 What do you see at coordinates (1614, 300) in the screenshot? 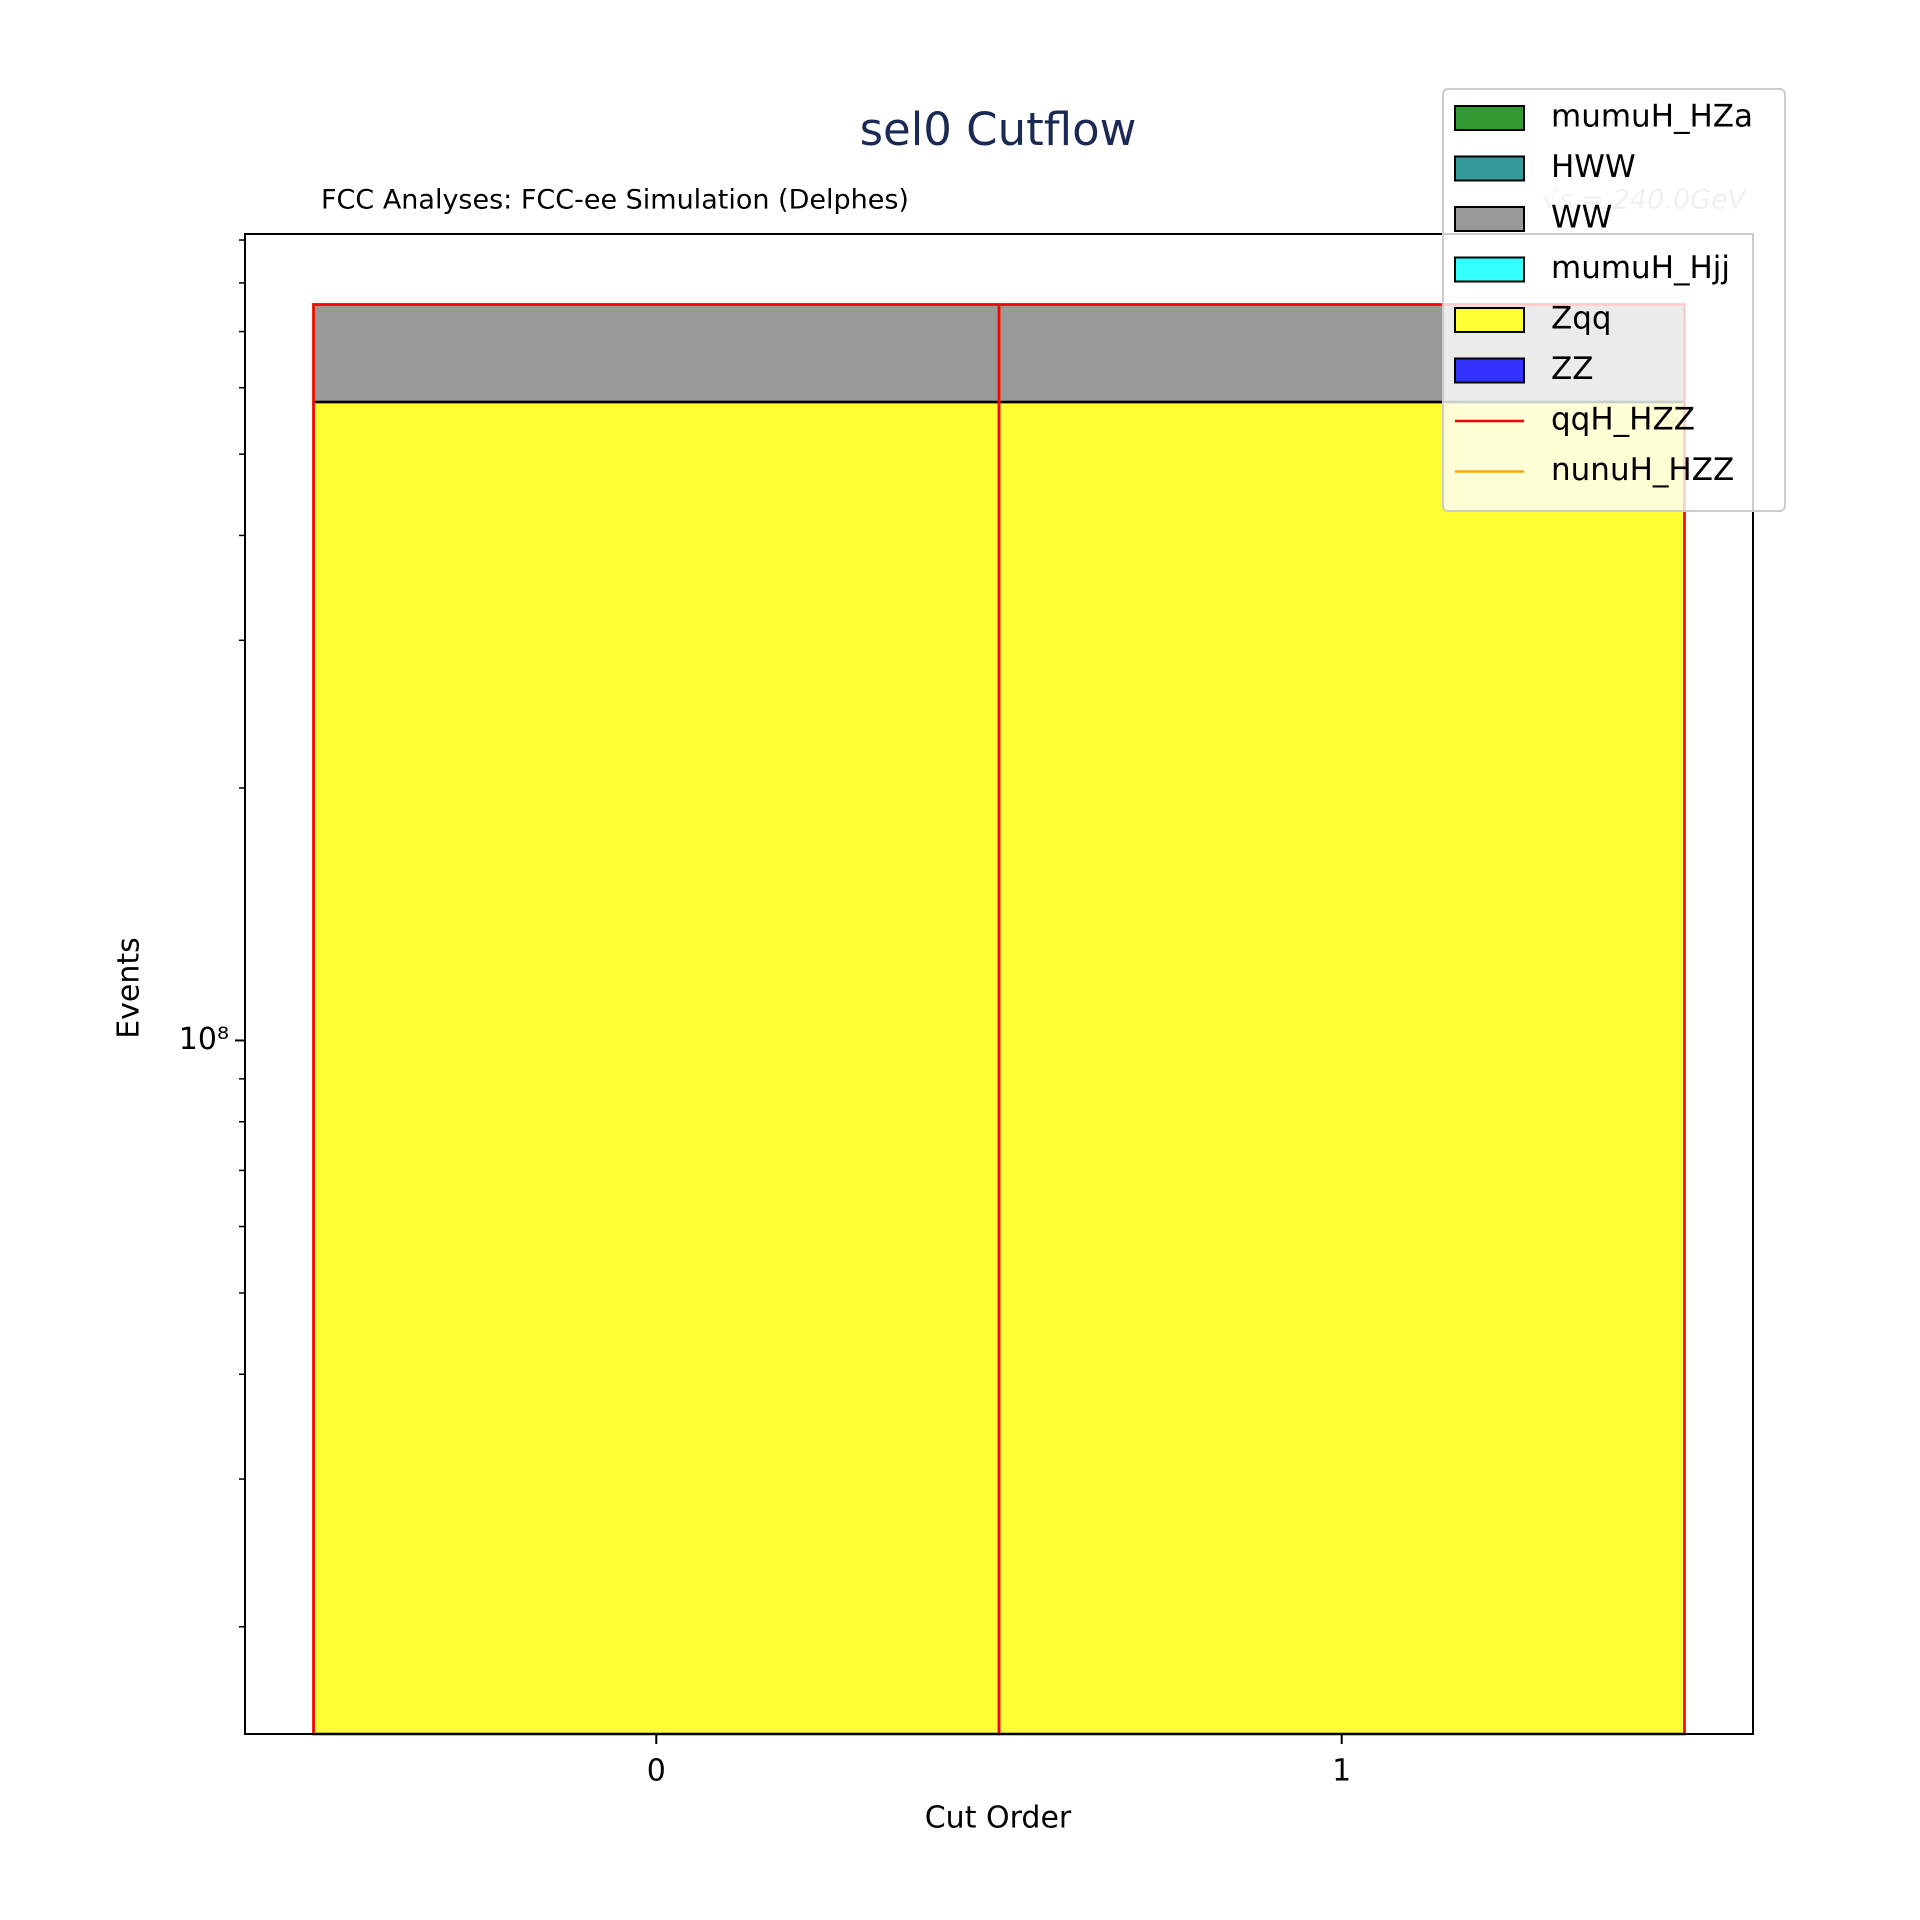
I see `legend-box` at bounding box center [1614, 300].